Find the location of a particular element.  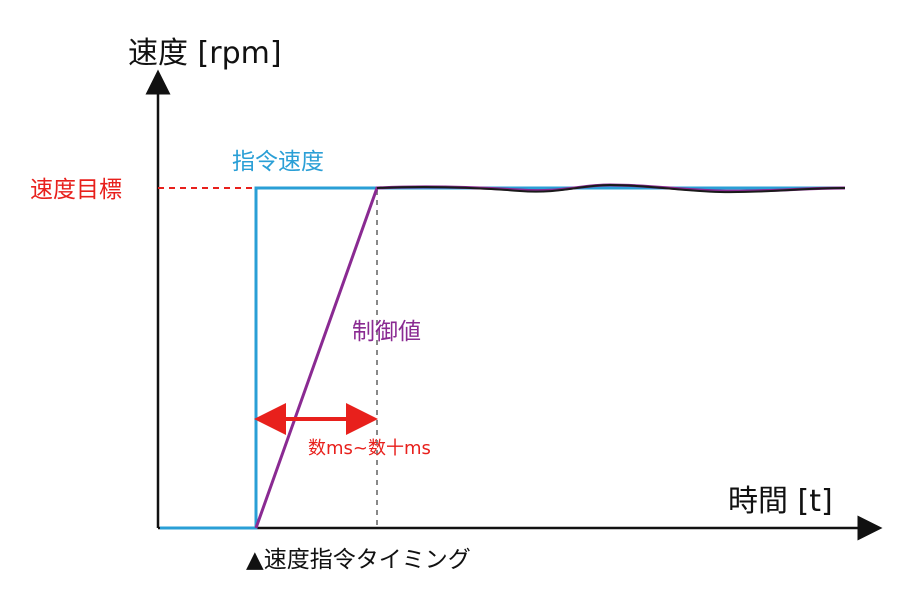

settle-trace is located at coordinates (611, 188).